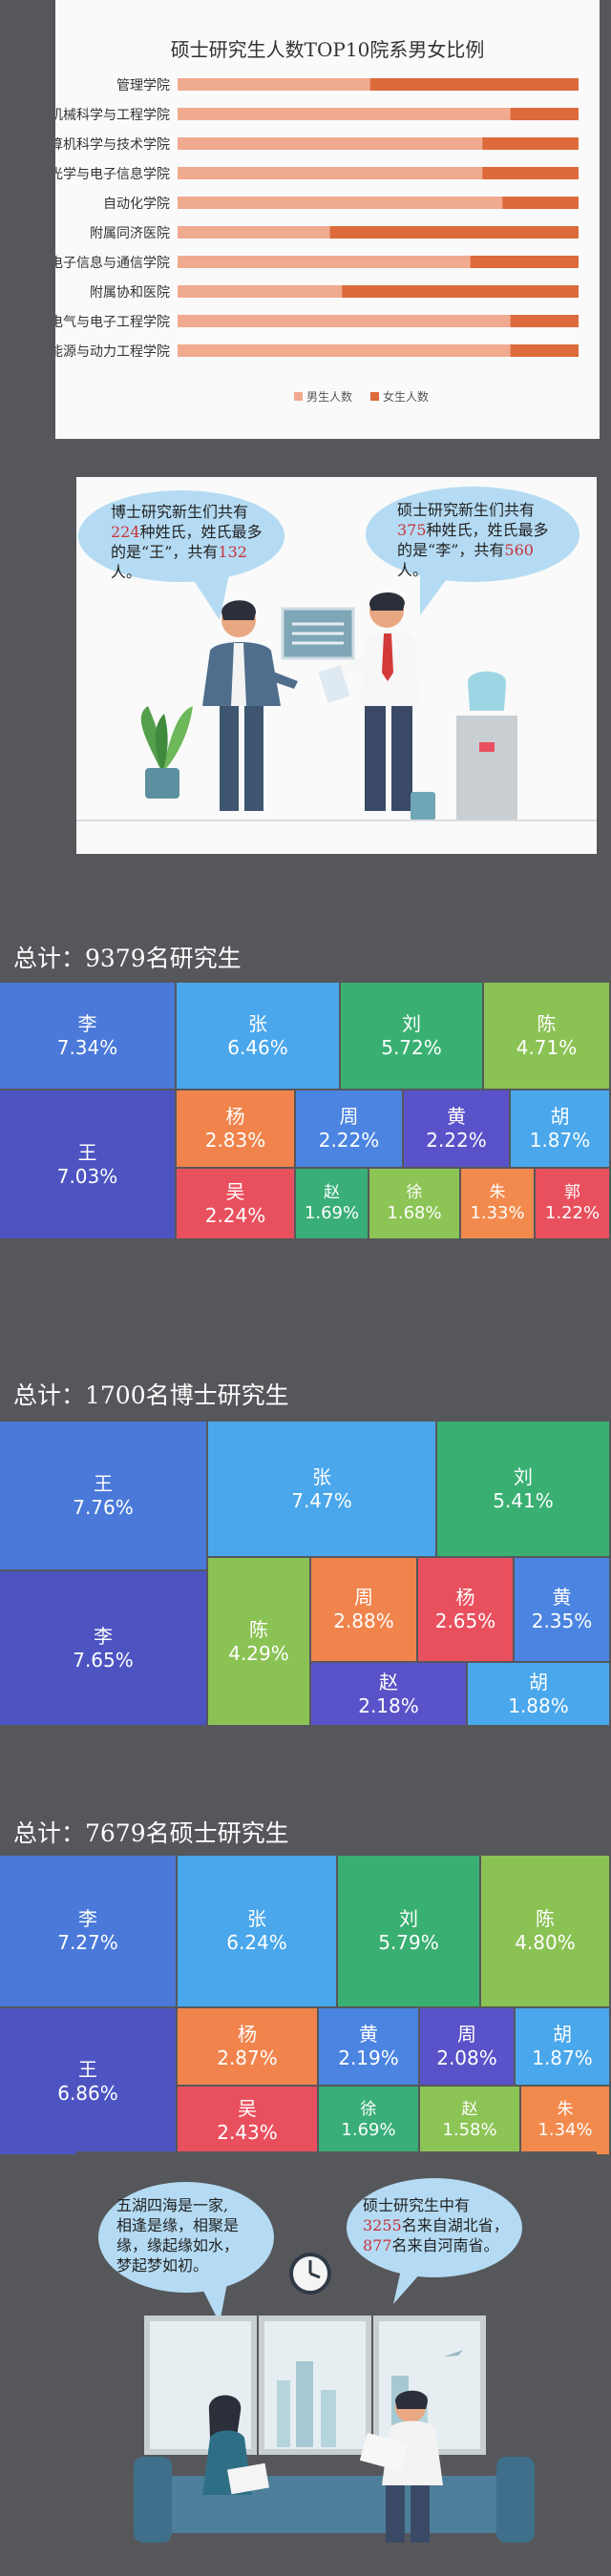 This screenshot has width=611, height=2576. I want to click on treemap-tile: 刘 5.72%, so click(413, 1037).